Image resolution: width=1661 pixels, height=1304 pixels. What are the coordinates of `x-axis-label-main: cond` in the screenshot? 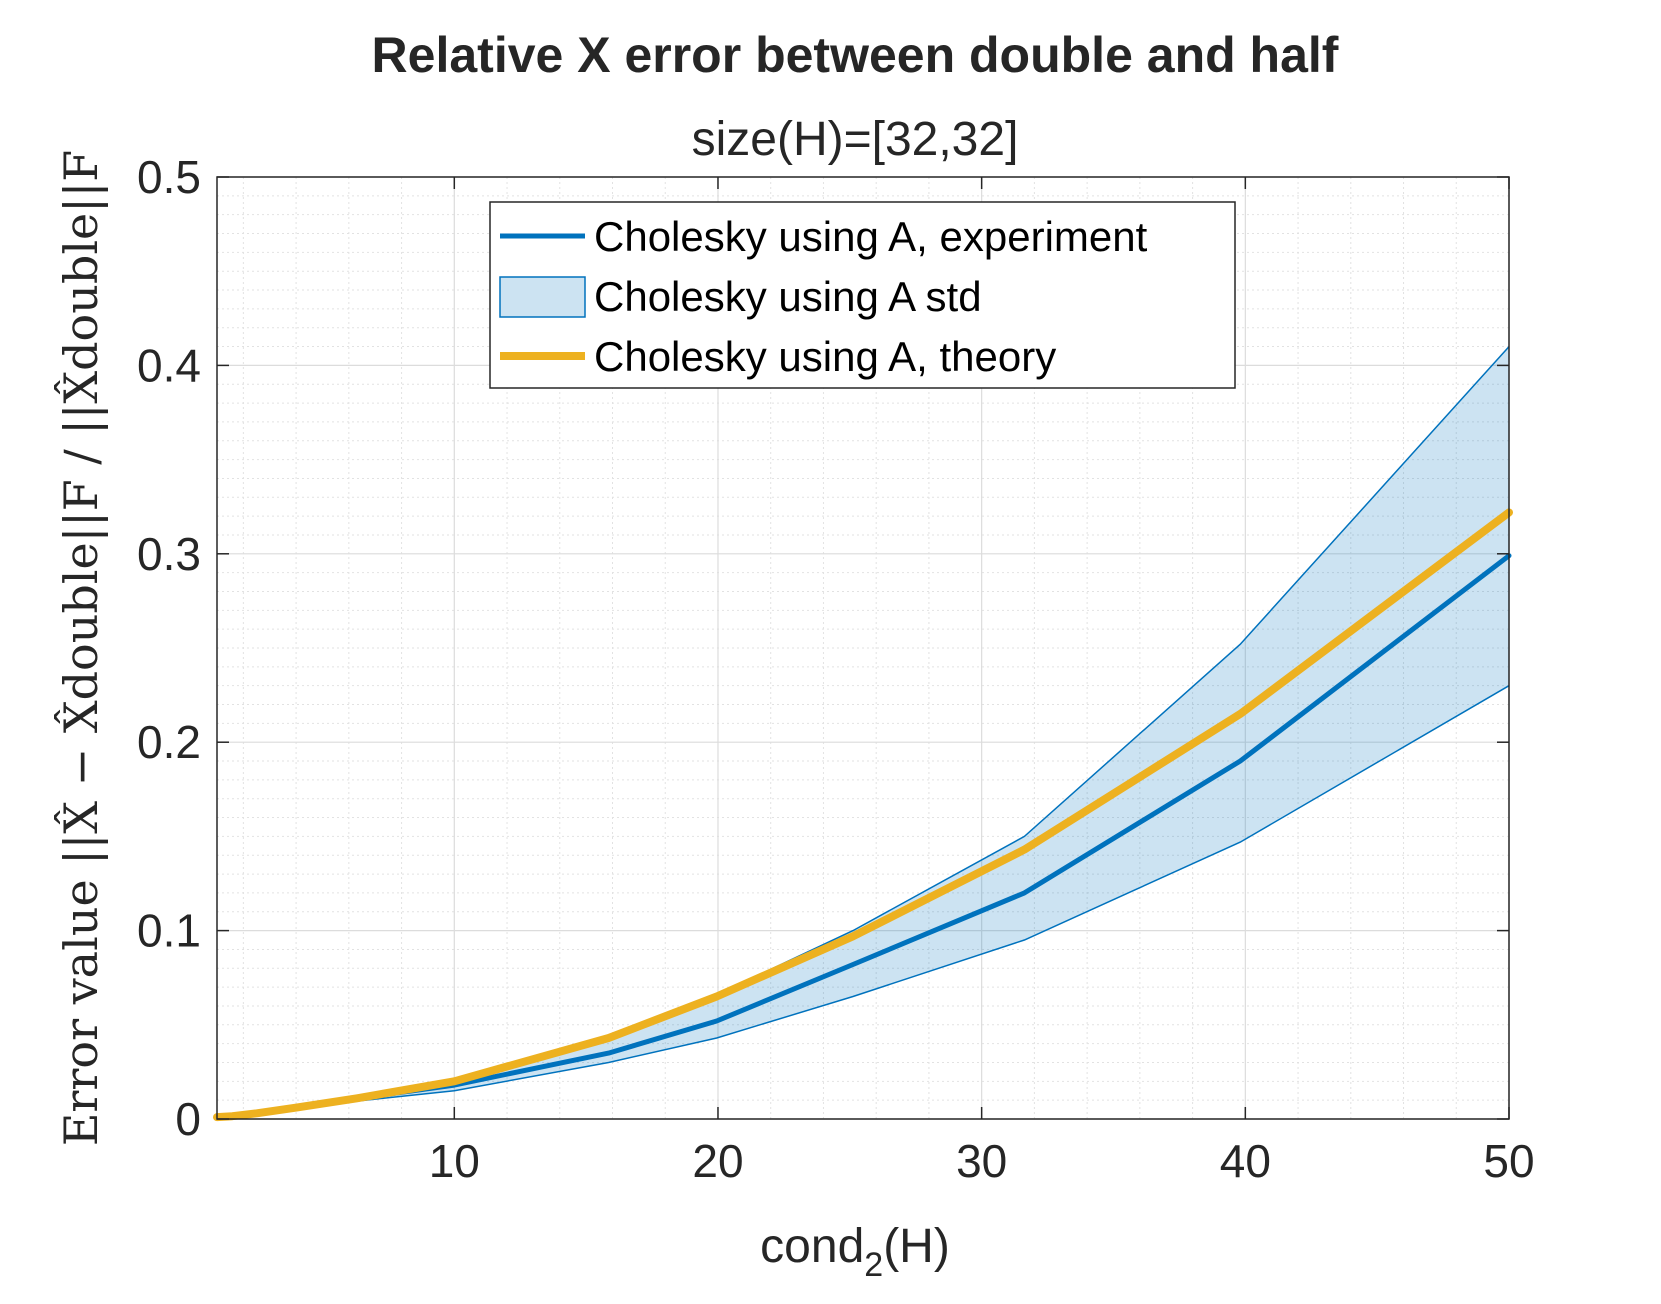 It's located at (812, 1246).